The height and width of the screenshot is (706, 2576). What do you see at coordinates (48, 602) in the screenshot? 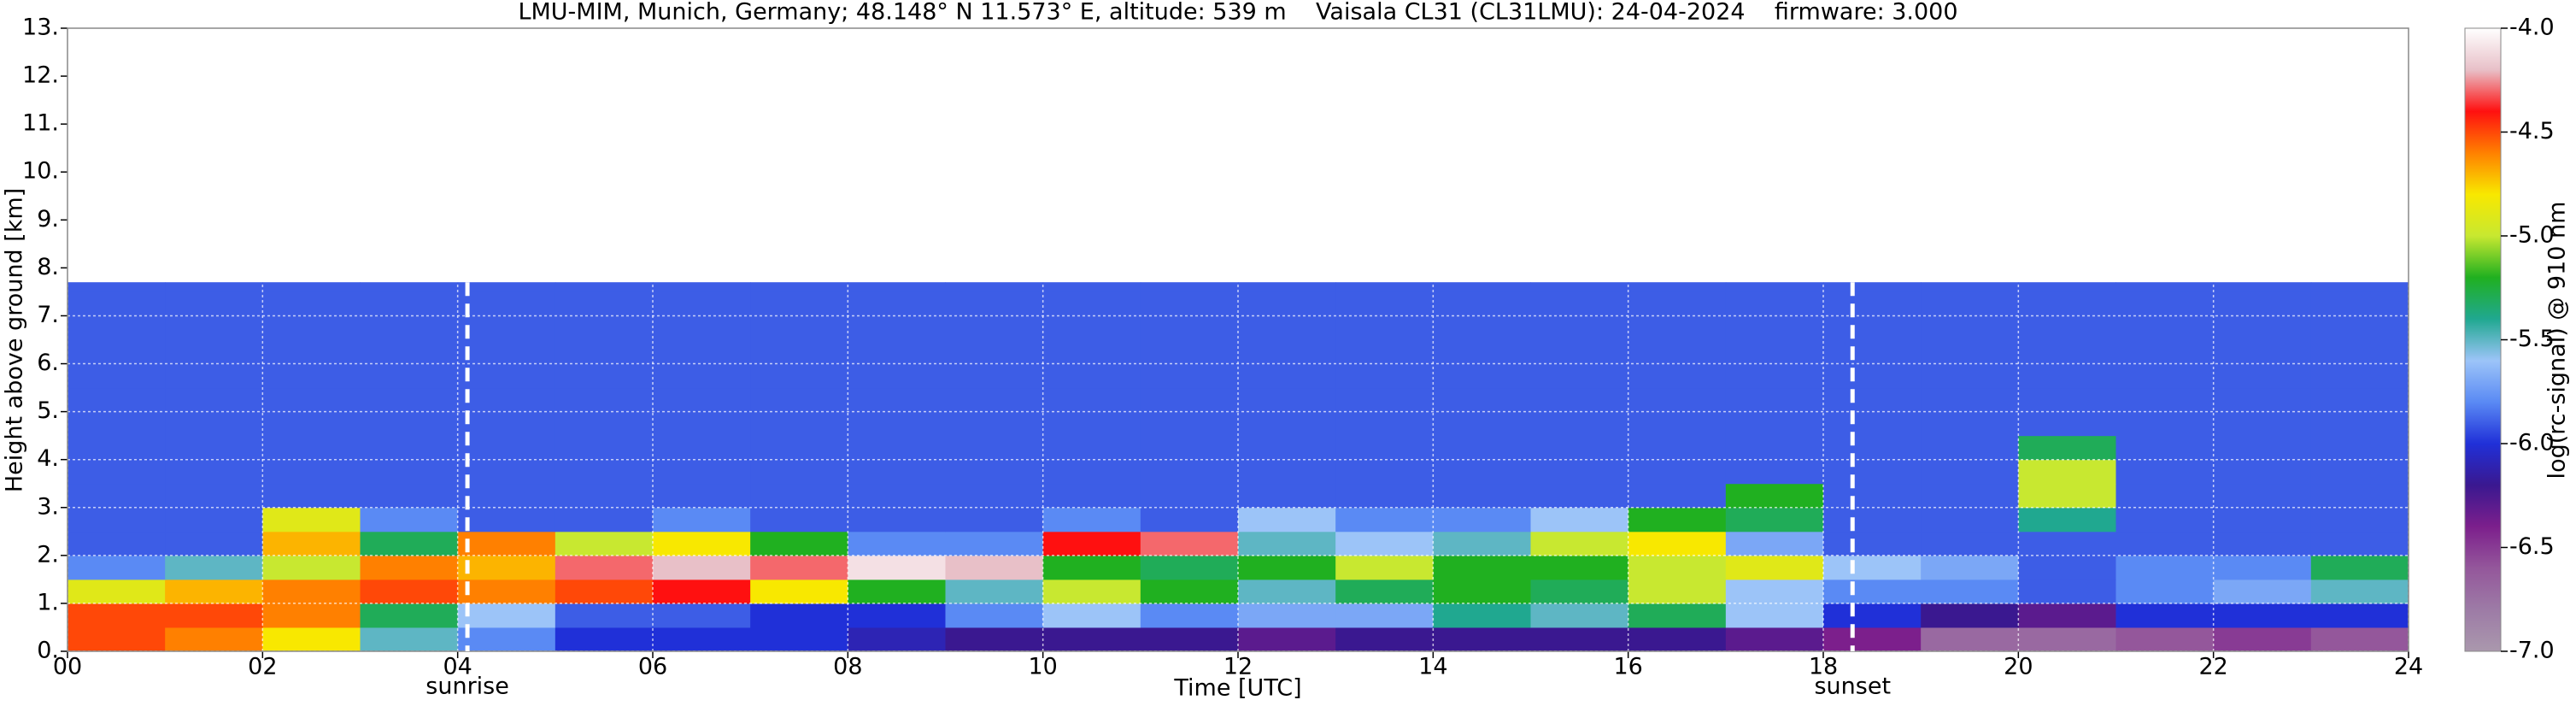
I see `y-tick-label: 1.` at bounding box center [48, 602].